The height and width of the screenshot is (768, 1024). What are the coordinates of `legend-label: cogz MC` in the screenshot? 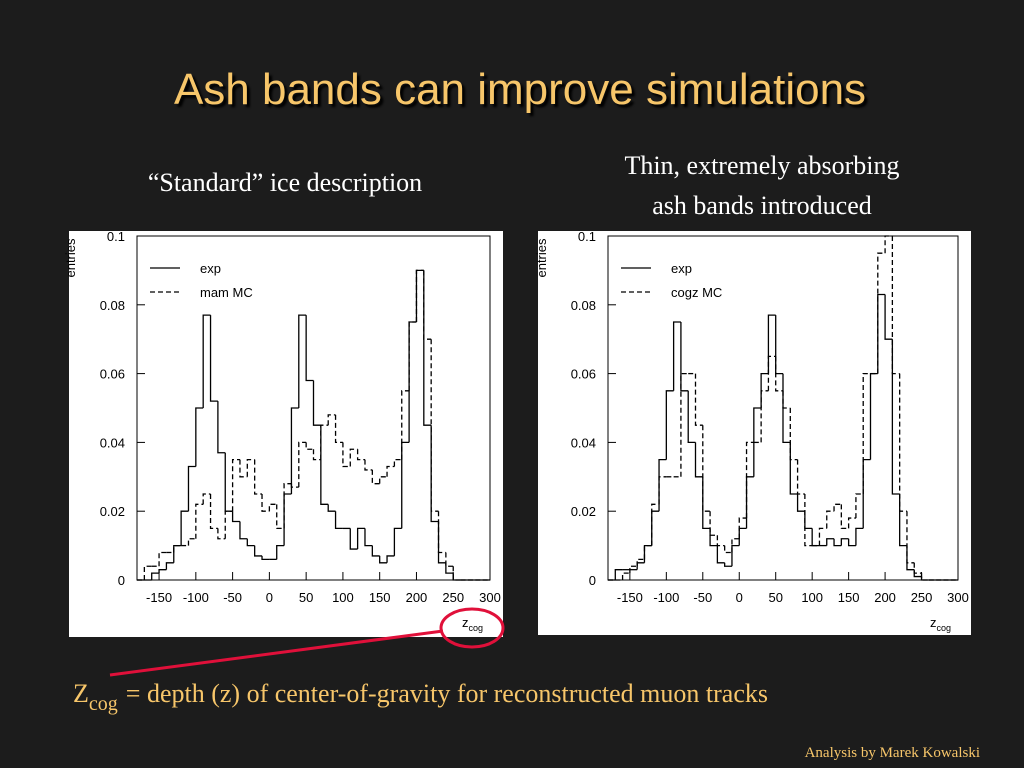 It's located at (696, 292).